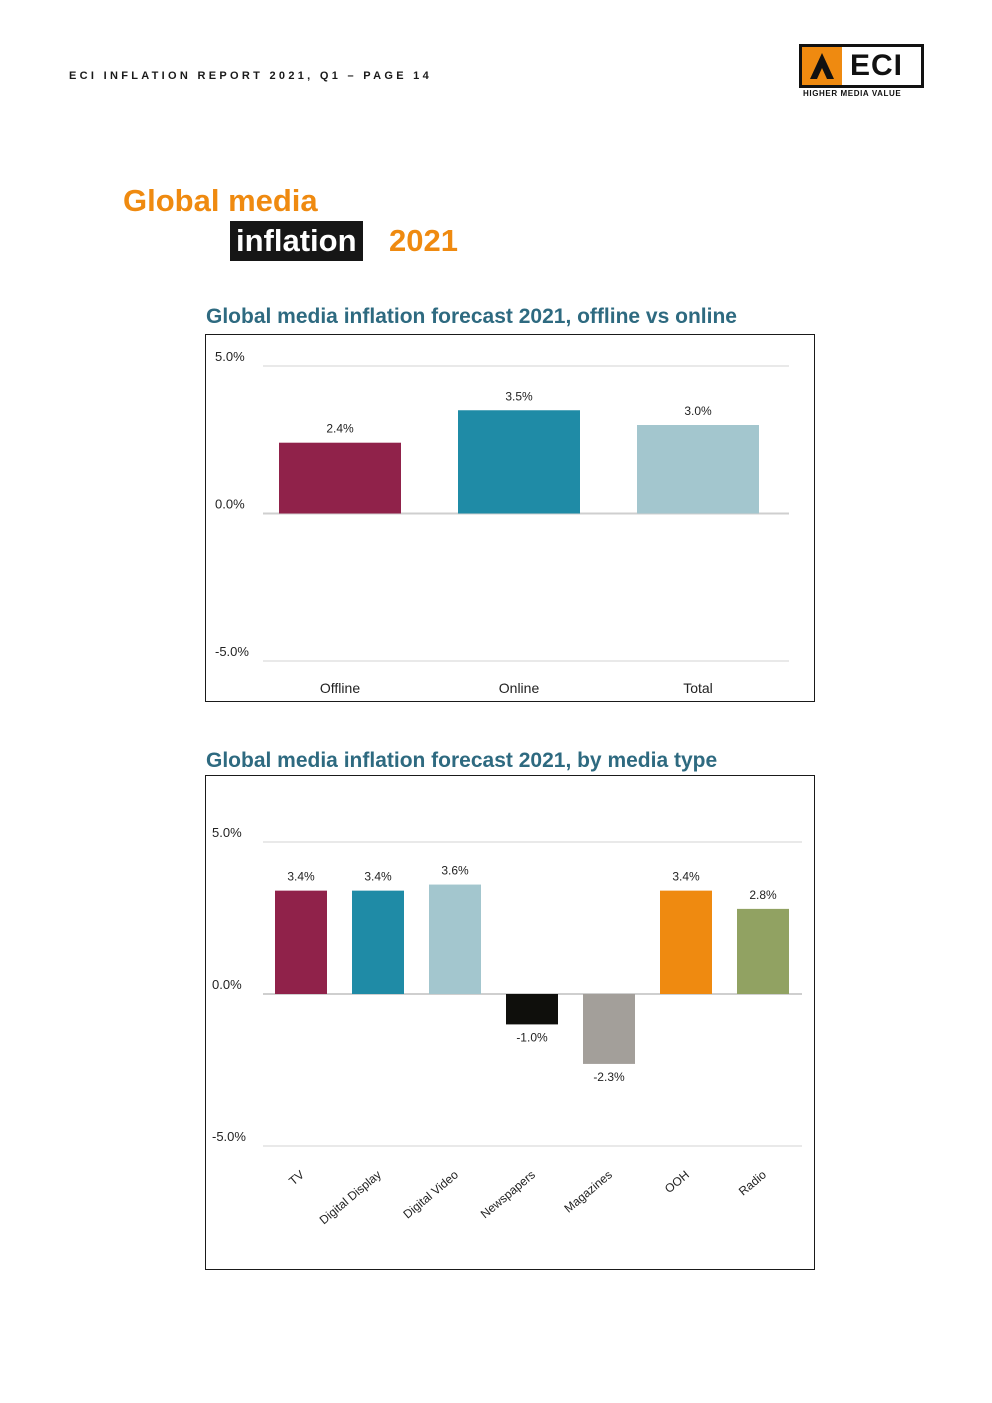  Describe the element at coordinates (519, 688) in the screenshot. I see `chart1-category-label: Online` at that location.